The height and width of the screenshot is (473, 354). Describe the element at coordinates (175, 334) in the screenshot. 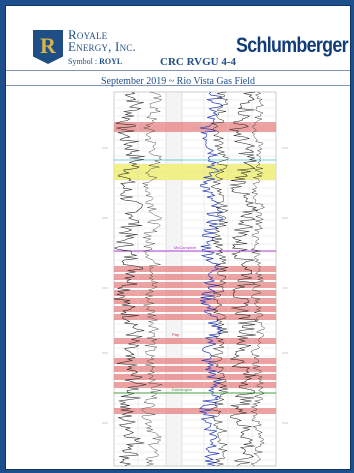

I see `formation-label: Pay` at that location.